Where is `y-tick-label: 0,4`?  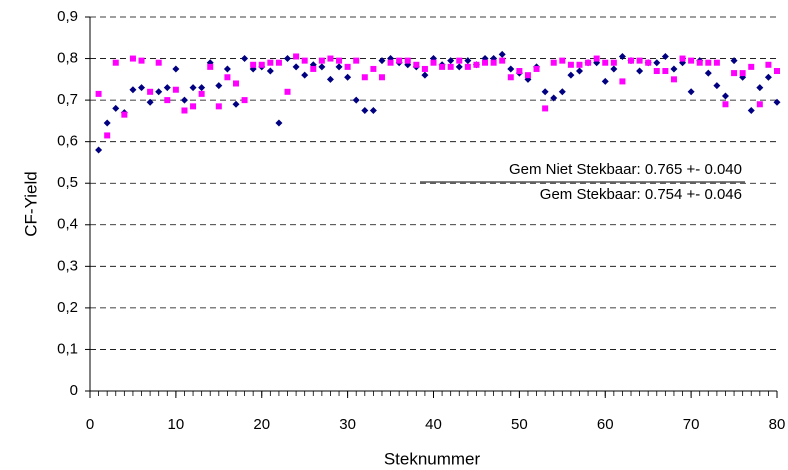 y-tick-label: 0,4 is located at coordinates (67, 224).